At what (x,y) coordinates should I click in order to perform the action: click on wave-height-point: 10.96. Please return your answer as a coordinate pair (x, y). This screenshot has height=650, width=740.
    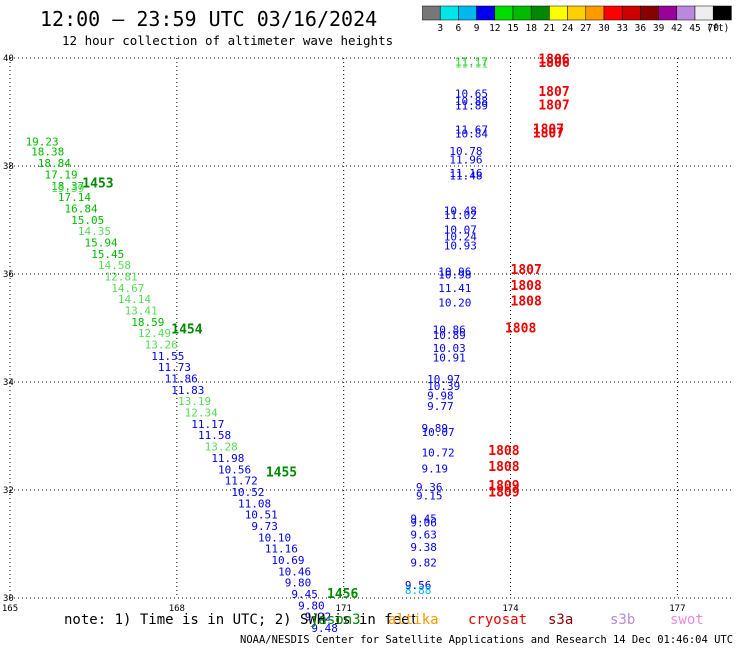
    Looking at the image, I should click on (454, 272).